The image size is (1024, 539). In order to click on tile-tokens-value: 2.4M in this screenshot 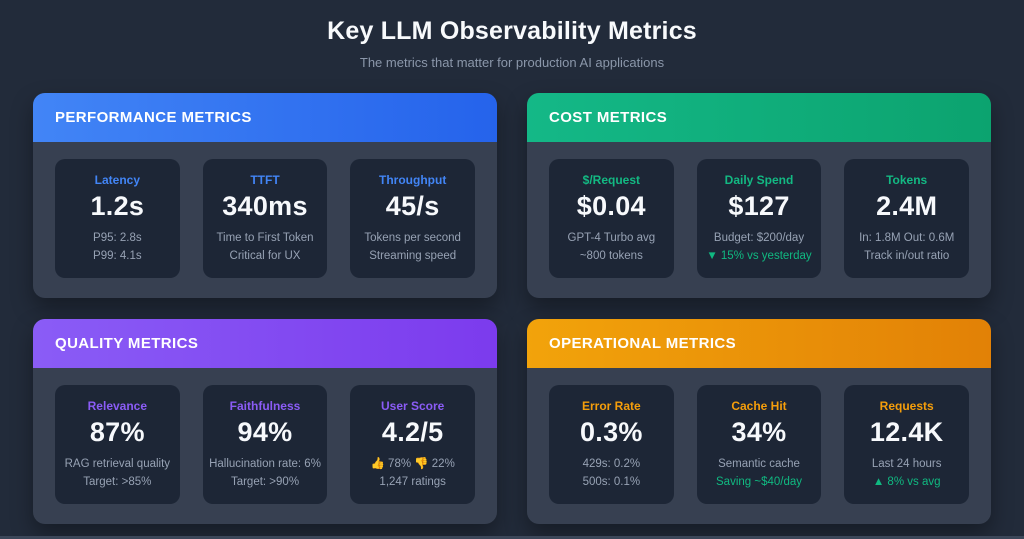, I will do `click(907, 206)`.